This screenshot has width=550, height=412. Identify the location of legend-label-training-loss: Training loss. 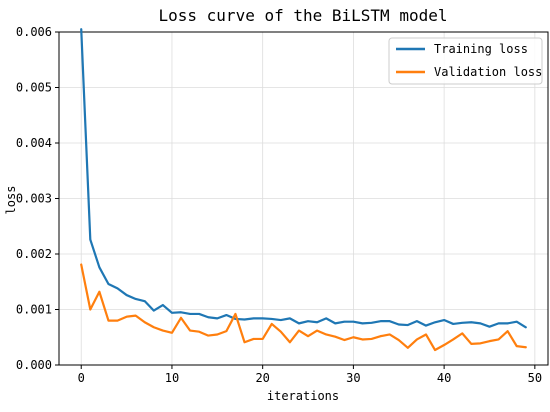
(481, 49).